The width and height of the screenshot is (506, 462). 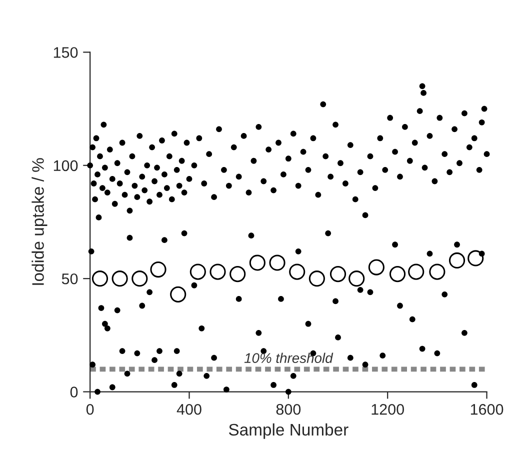 What do you see at coordinates (70, 278) in the screenshot?
I see `y-tick-label: 50` at bounding box center [70, 278].